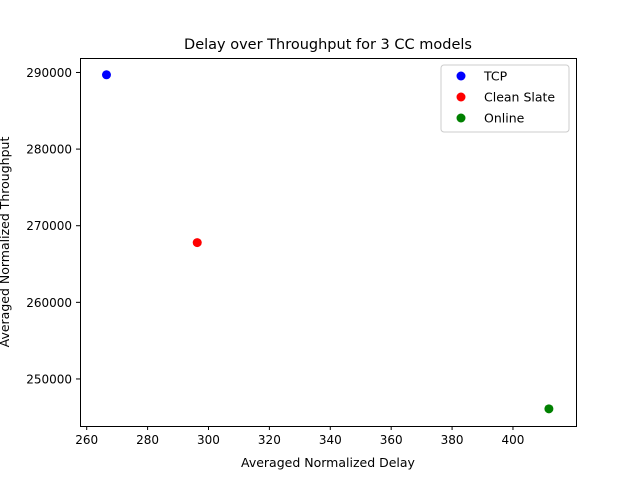 This screenshot has width=640, height=485. Describe the element at coordinates (328, 45) in the screenshot. I see `chart-title: Delay over Throughput for 3 CC models` at that location.